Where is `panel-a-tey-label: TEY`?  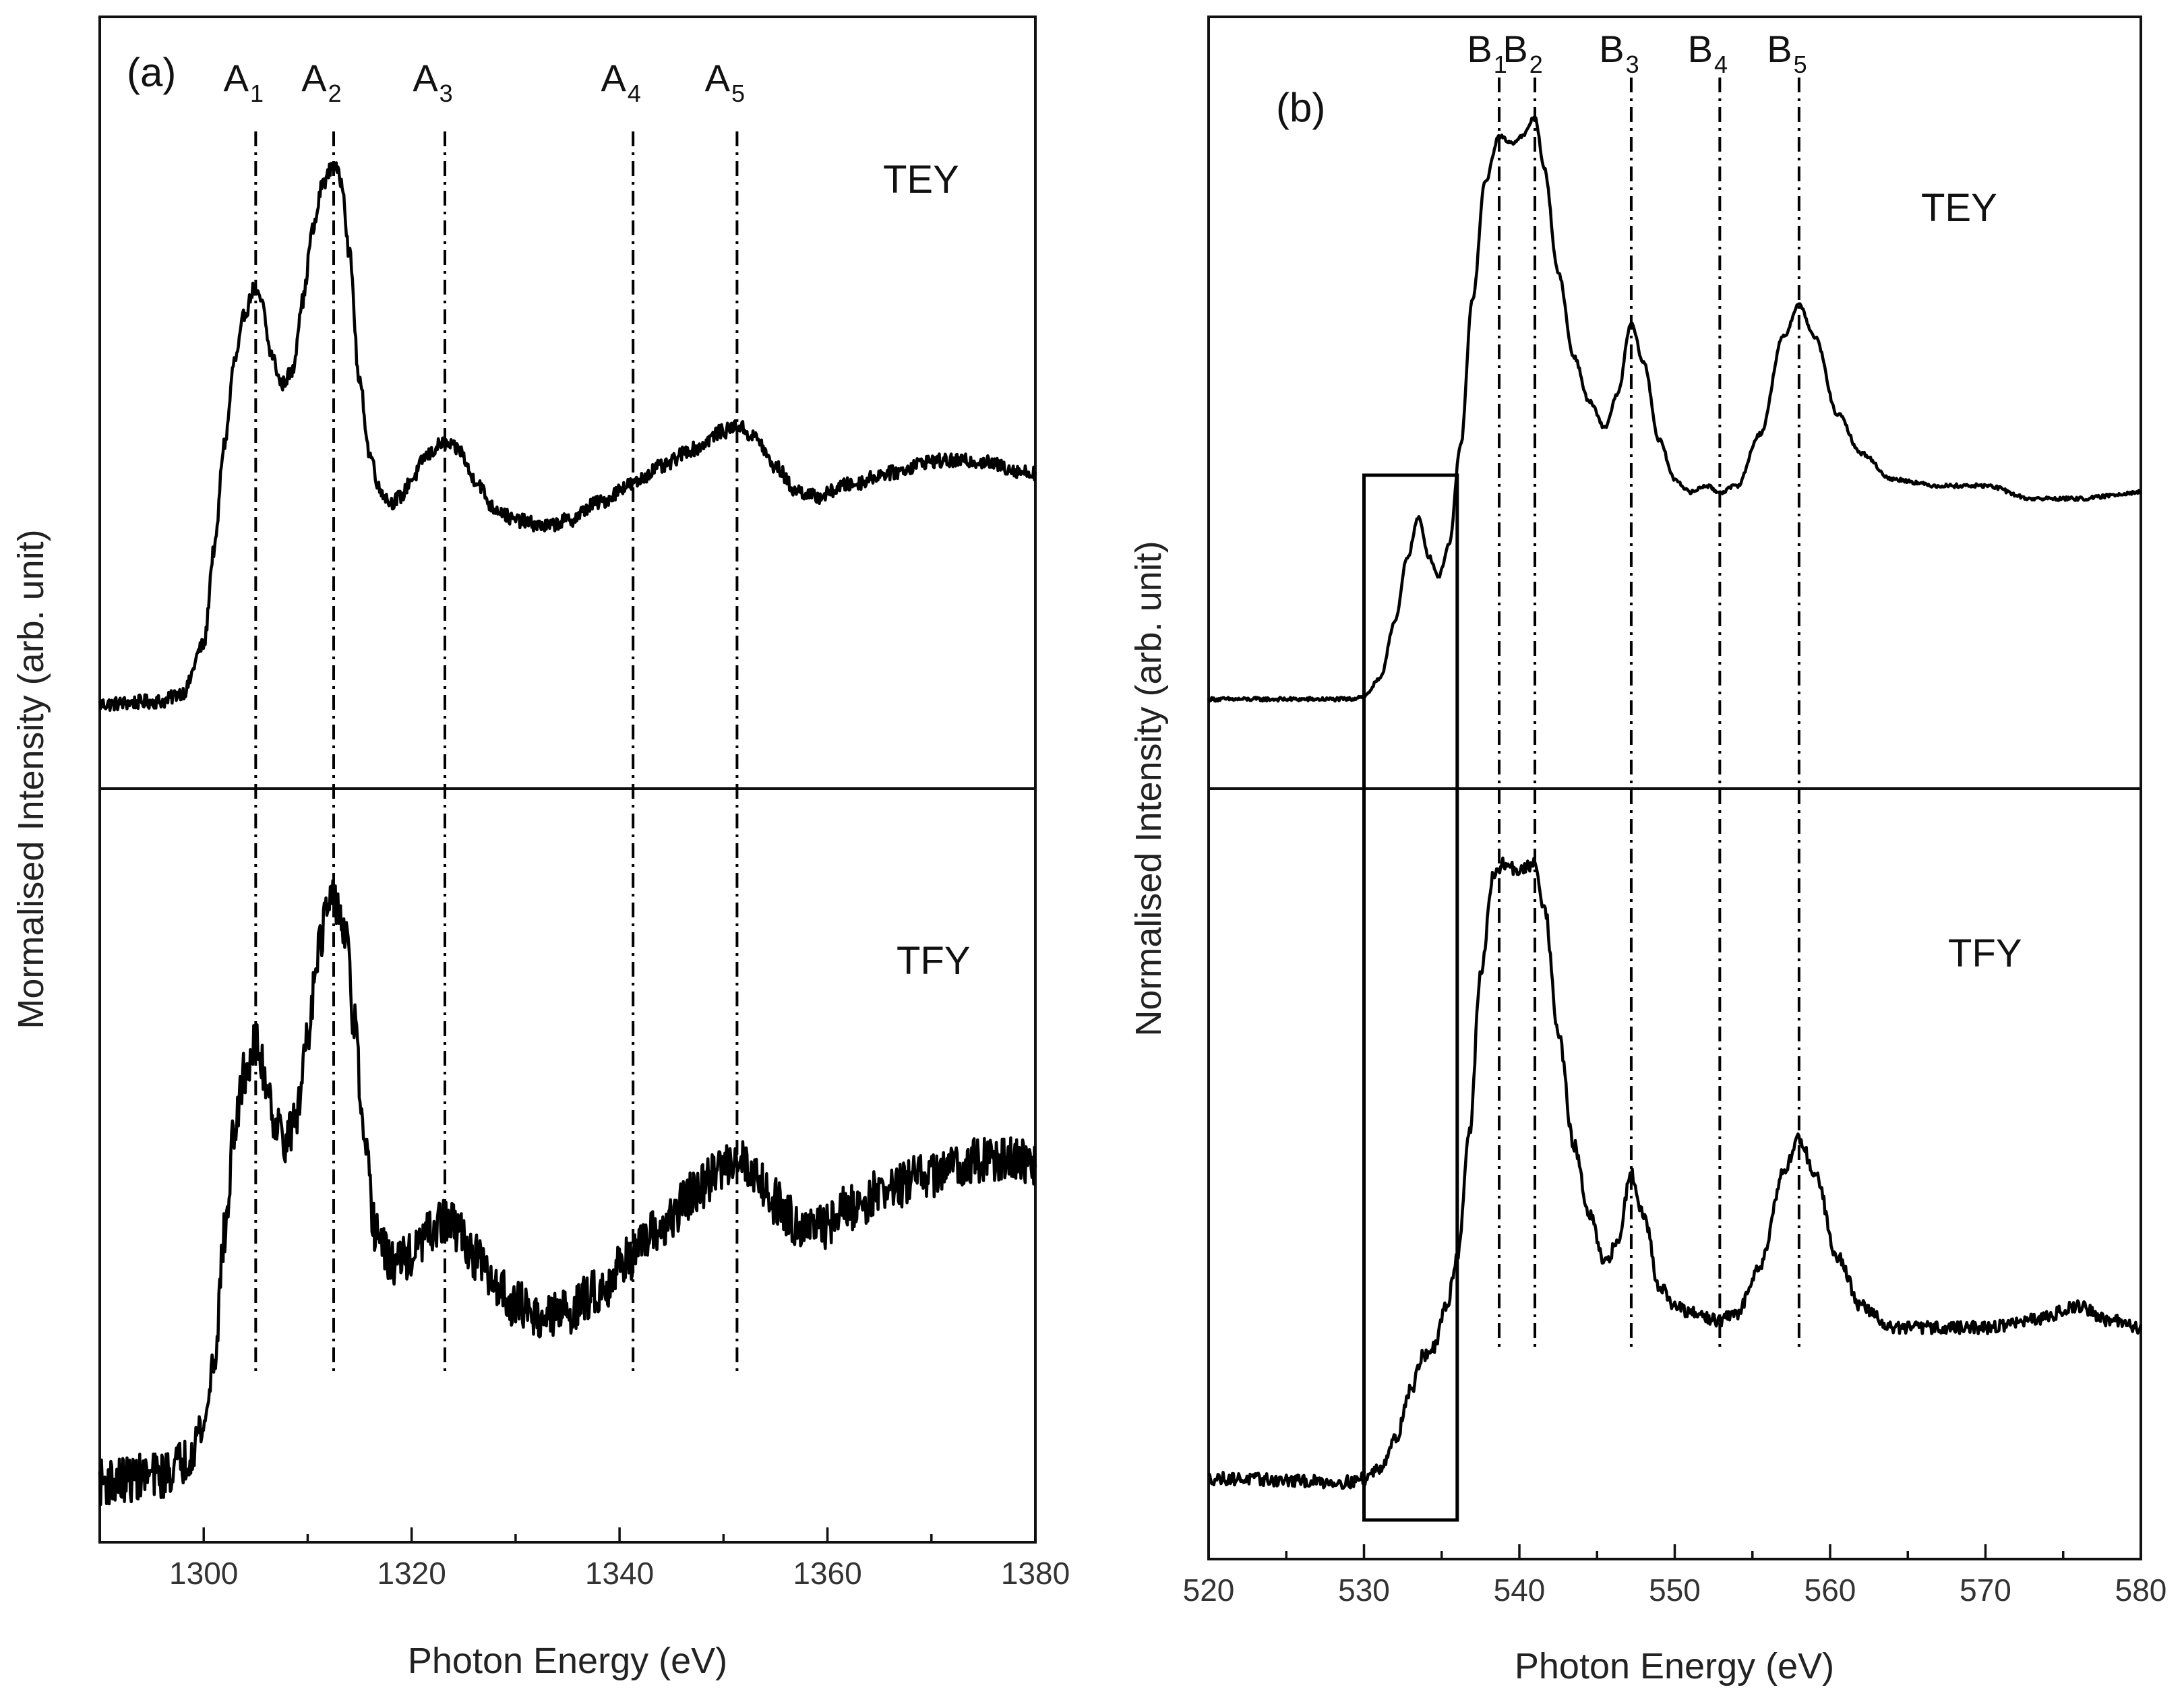
panel-a-tey-label: TEY is located at coordinates (921, 180).